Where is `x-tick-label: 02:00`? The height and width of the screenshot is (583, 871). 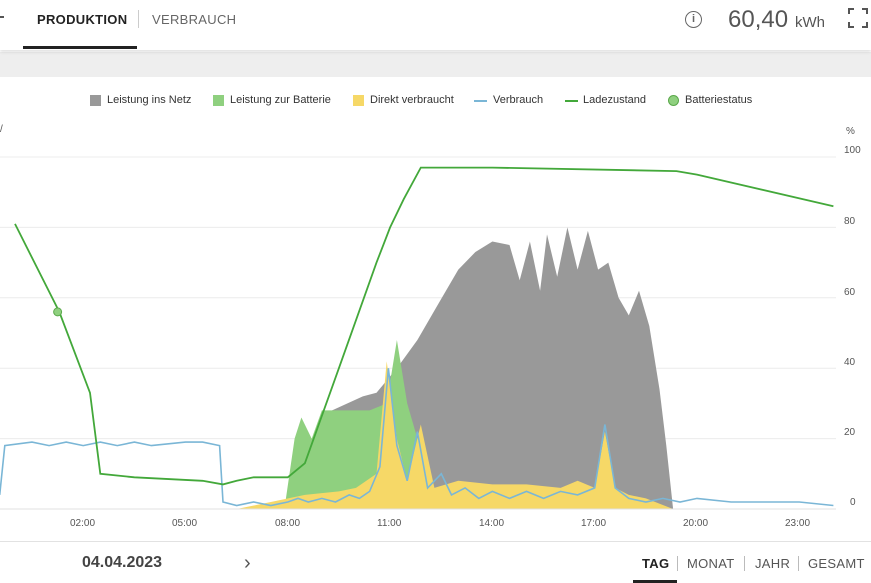 x-tick-label: 02:00 is located at coordinates (83, 523).